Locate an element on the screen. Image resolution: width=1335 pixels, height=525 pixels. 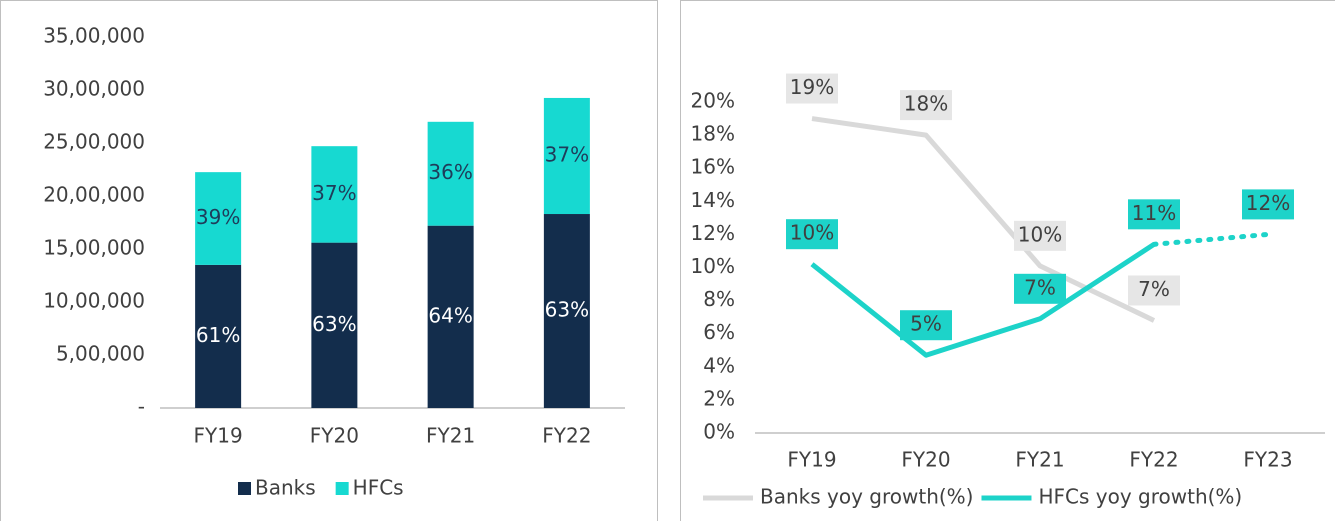
y-tick-label: 20% is located at coordinates (713, 101).